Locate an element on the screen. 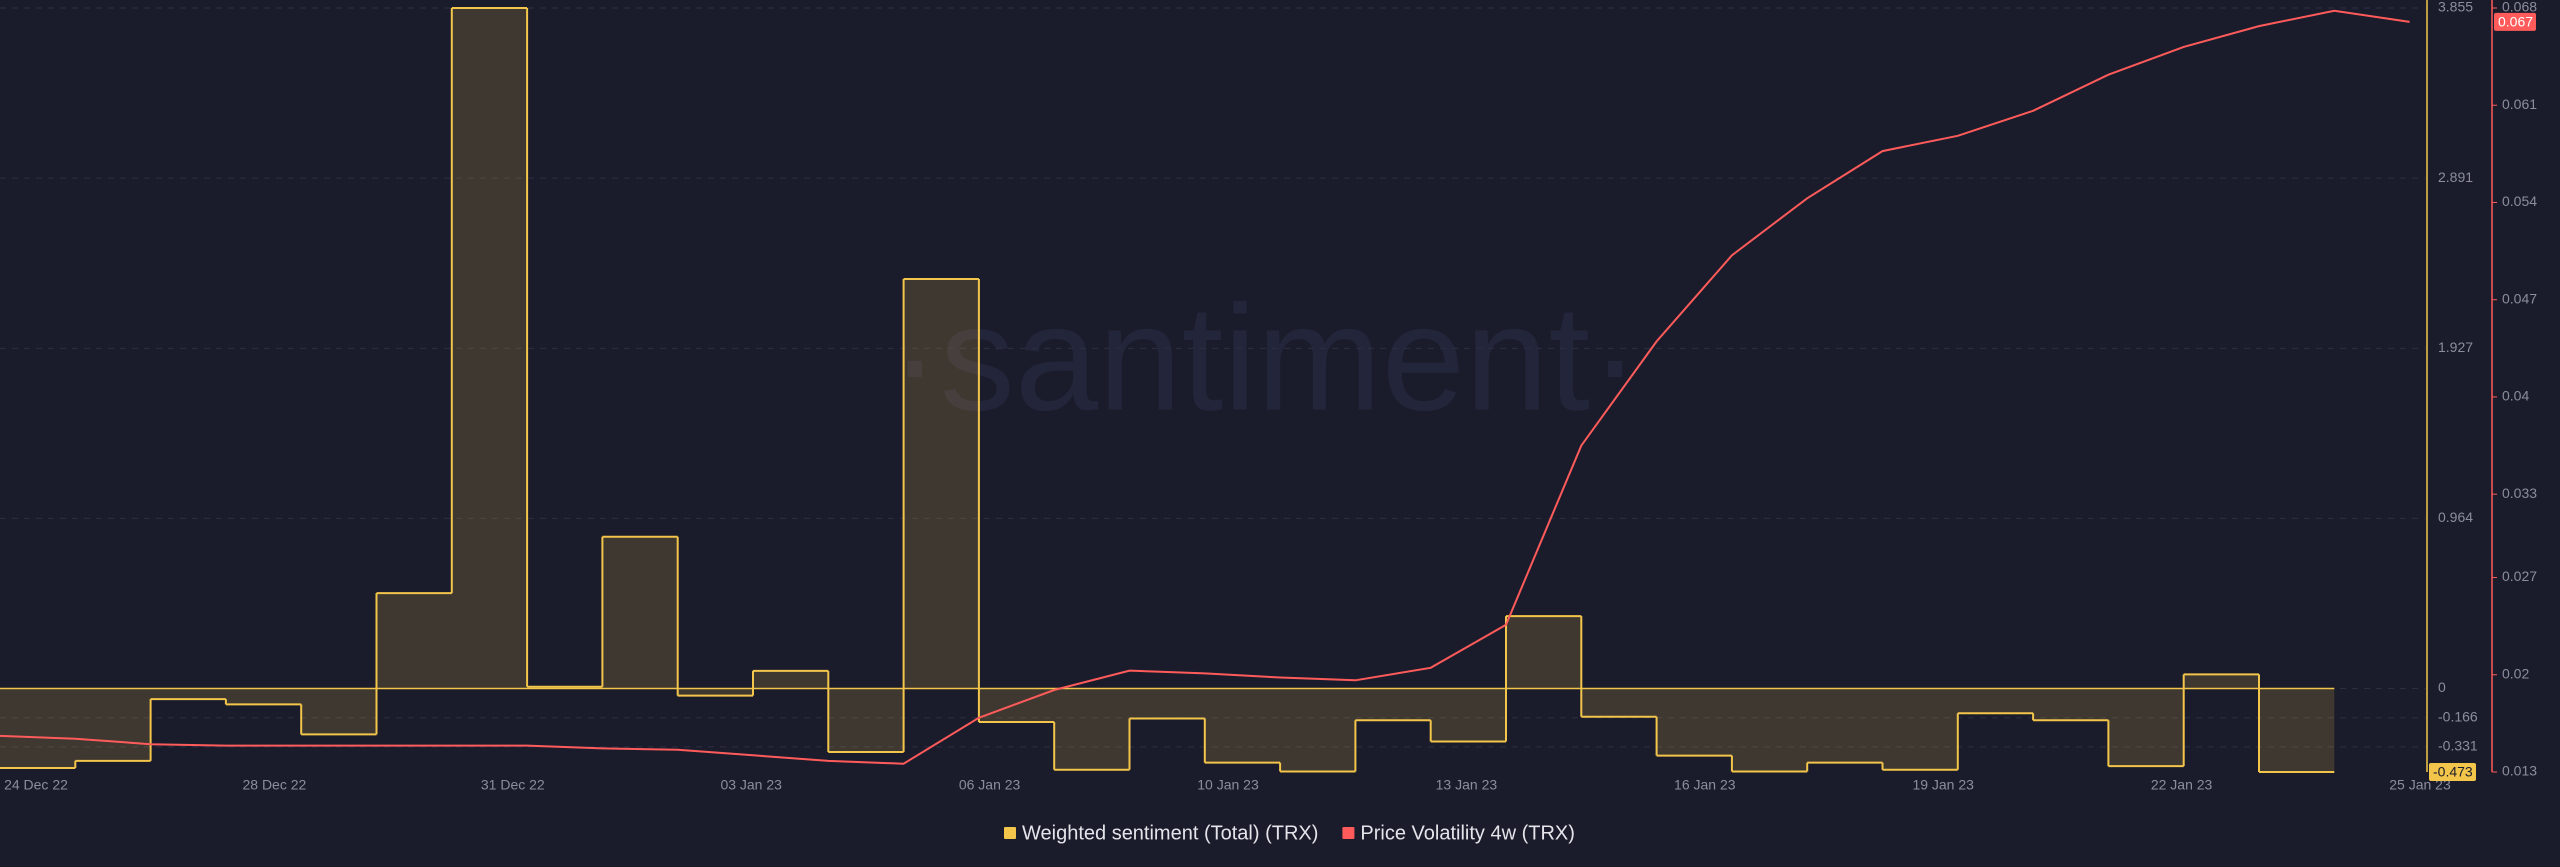 The image size is (2560, 867). x-tick-label: 06 Jan 23 is located at coordinates (990, 785).